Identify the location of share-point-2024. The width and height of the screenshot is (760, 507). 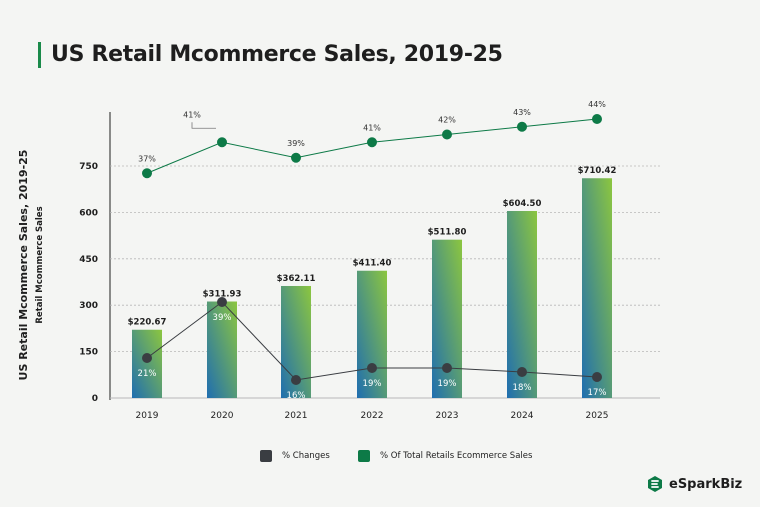
(522, 126).